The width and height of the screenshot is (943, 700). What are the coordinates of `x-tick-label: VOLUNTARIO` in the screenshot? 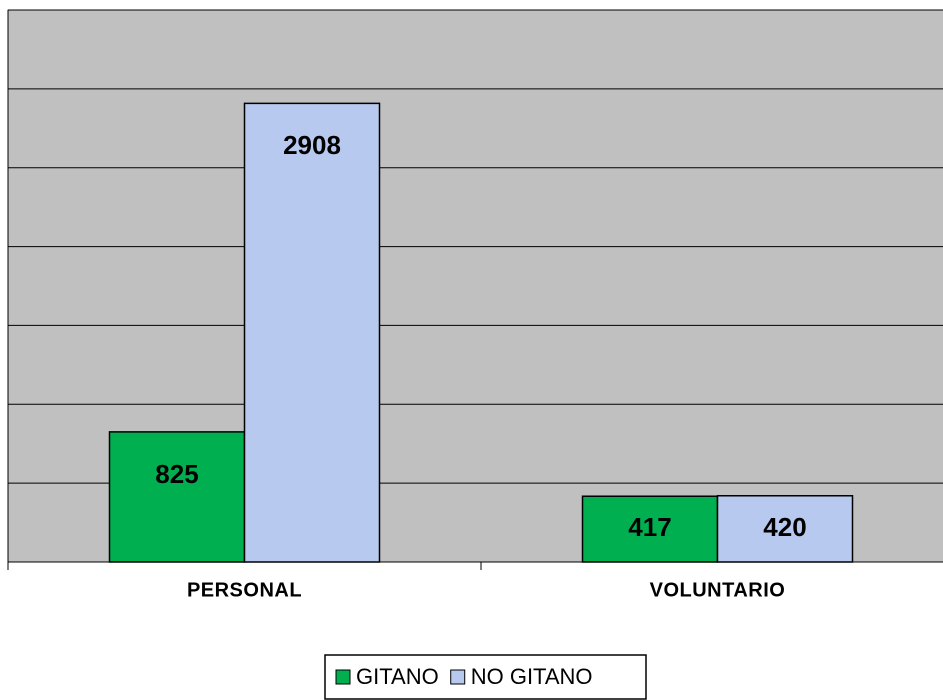 It's located at (718, 590).